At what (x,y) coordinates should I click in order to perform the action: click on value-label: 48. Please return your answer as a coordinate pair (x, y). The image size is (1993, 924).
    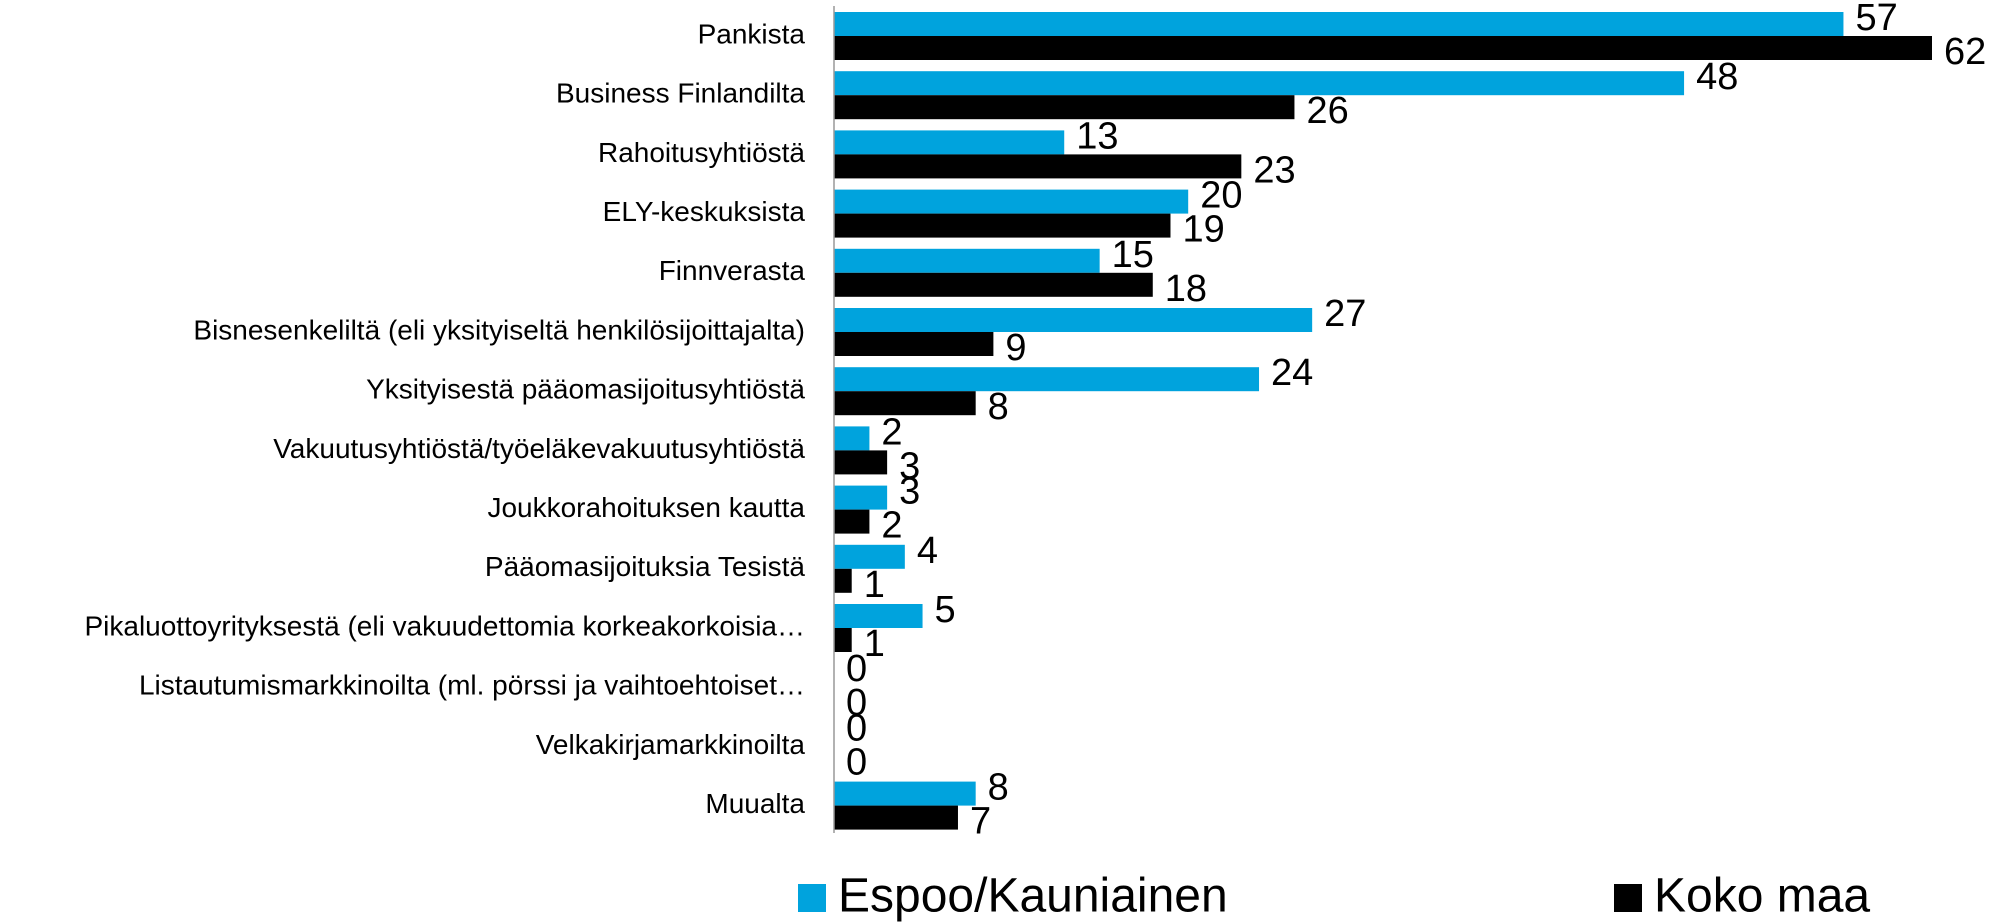
    Looking at the image, I should click on (1717, 77).